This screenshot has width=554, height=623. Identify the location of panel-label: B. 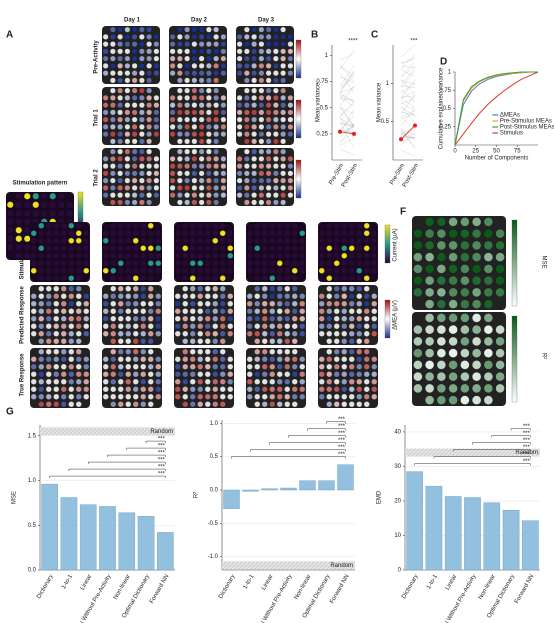
(314, 35).